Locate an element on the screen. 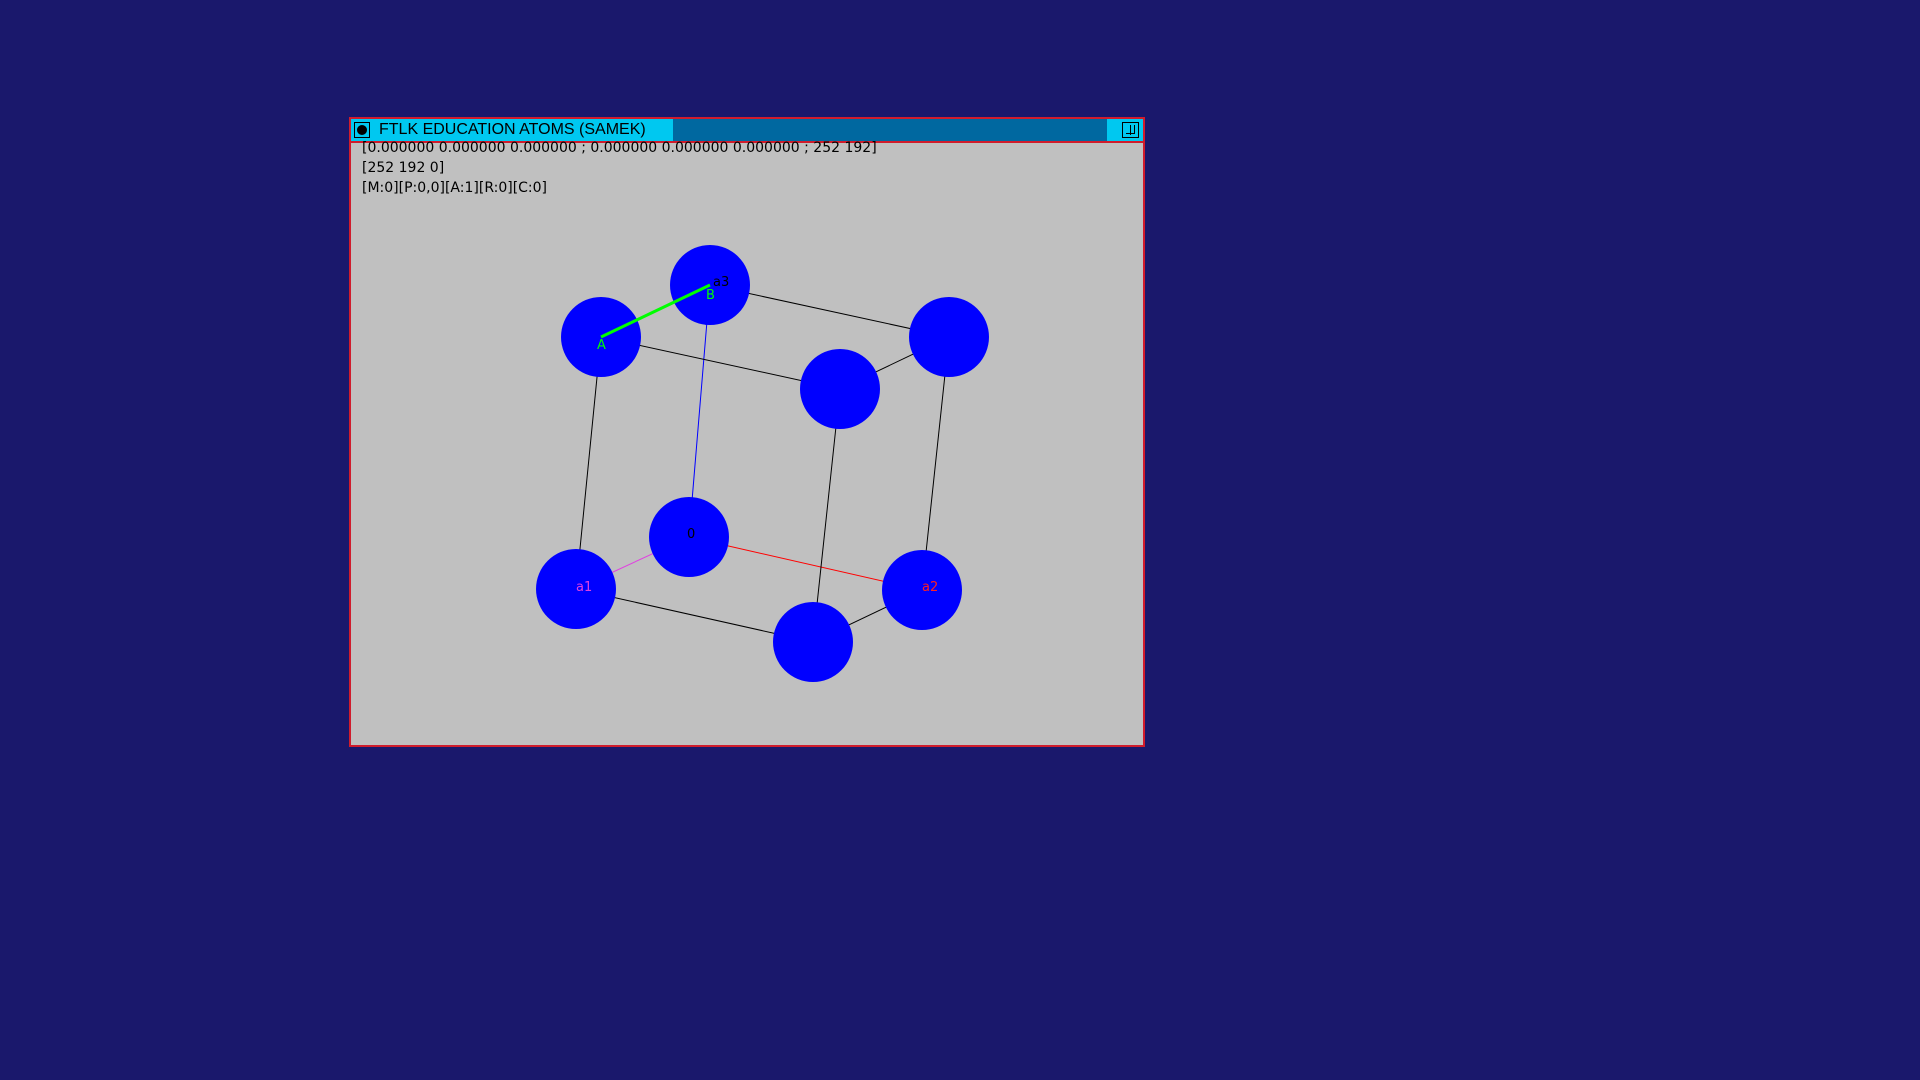  atom-origin is located at coordinates (689, 537).